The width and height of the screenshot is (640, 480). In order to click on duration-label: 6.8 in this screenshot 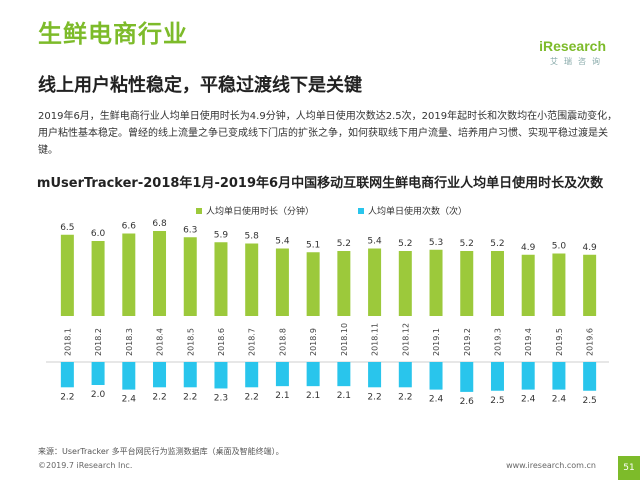, I will do `click(159, 224)`.